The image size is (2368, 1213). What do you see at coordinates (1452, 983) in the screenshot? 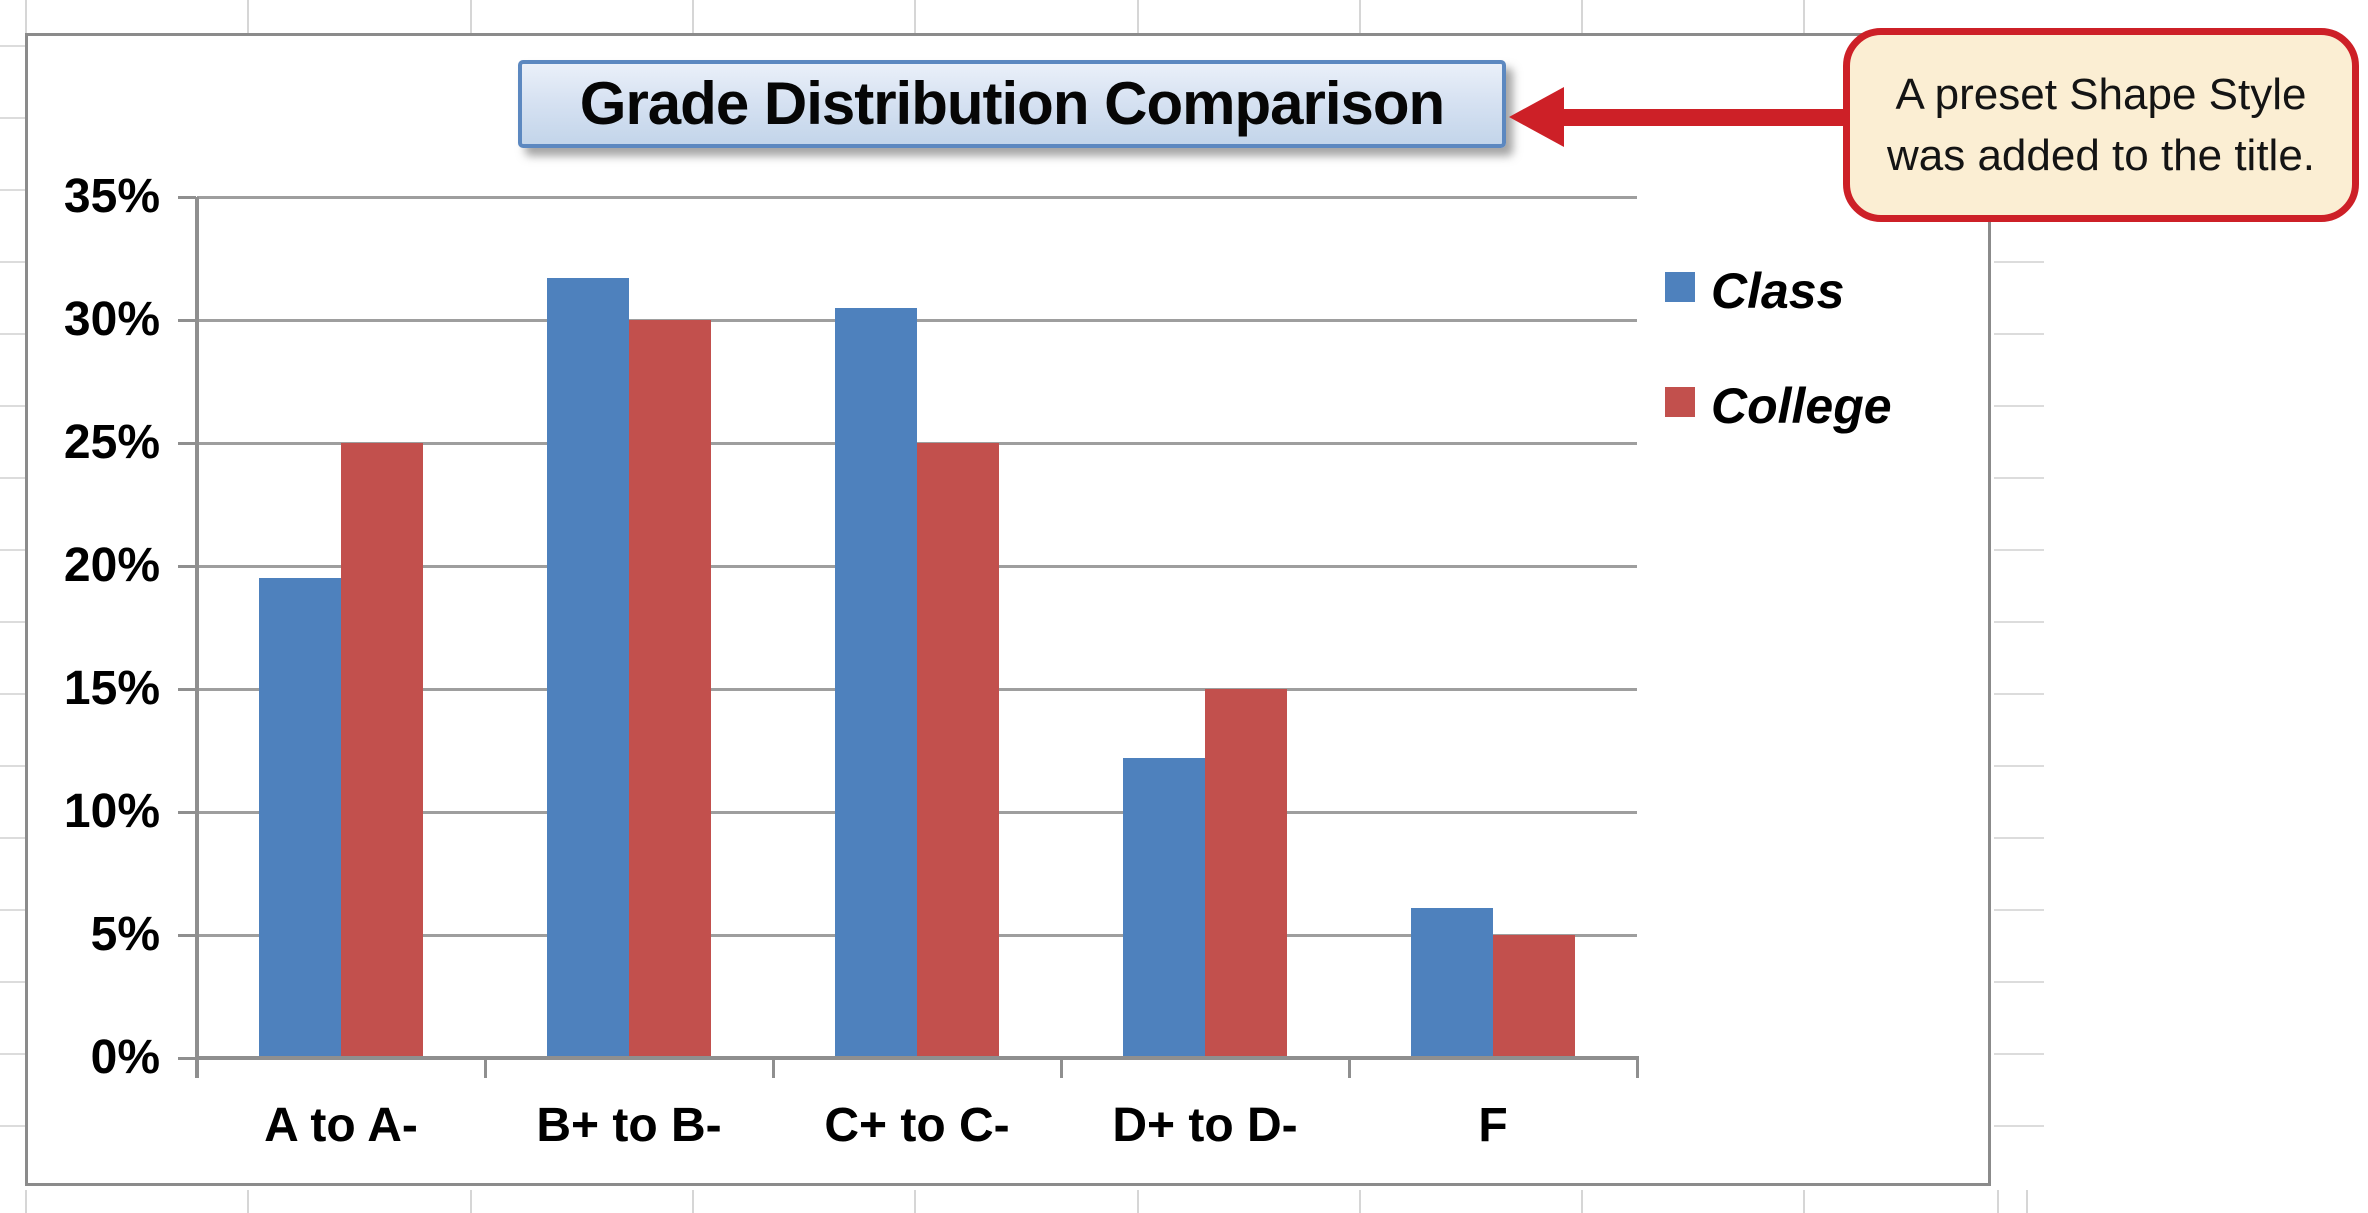
I see `bar-class-f` at bounding box center [1452, 983].